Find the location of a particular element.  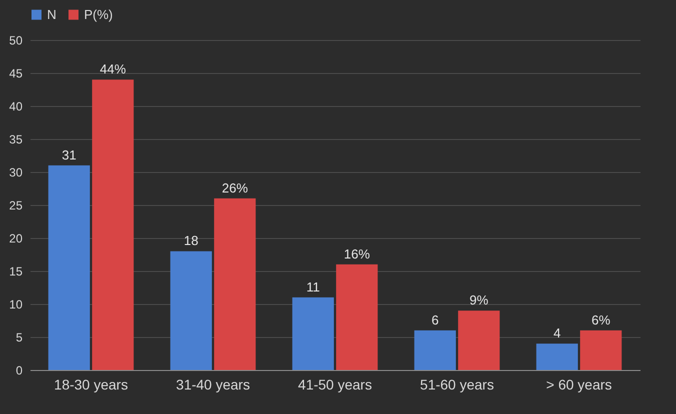

x-tick-label: 18-30 years is located at coordinates (91, 384).